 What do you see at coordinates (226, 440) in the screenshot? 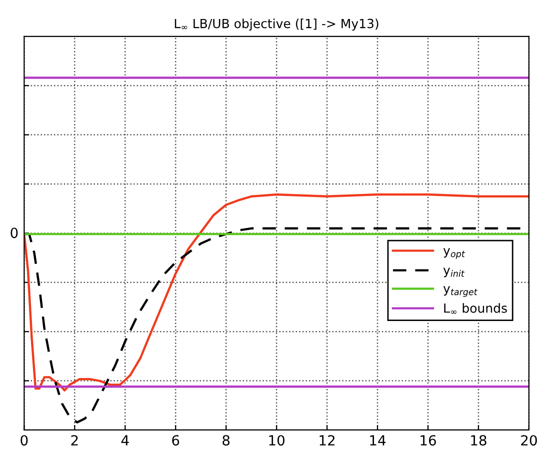
I see `x-tick-label: 8` at bounding box center [226, 440].